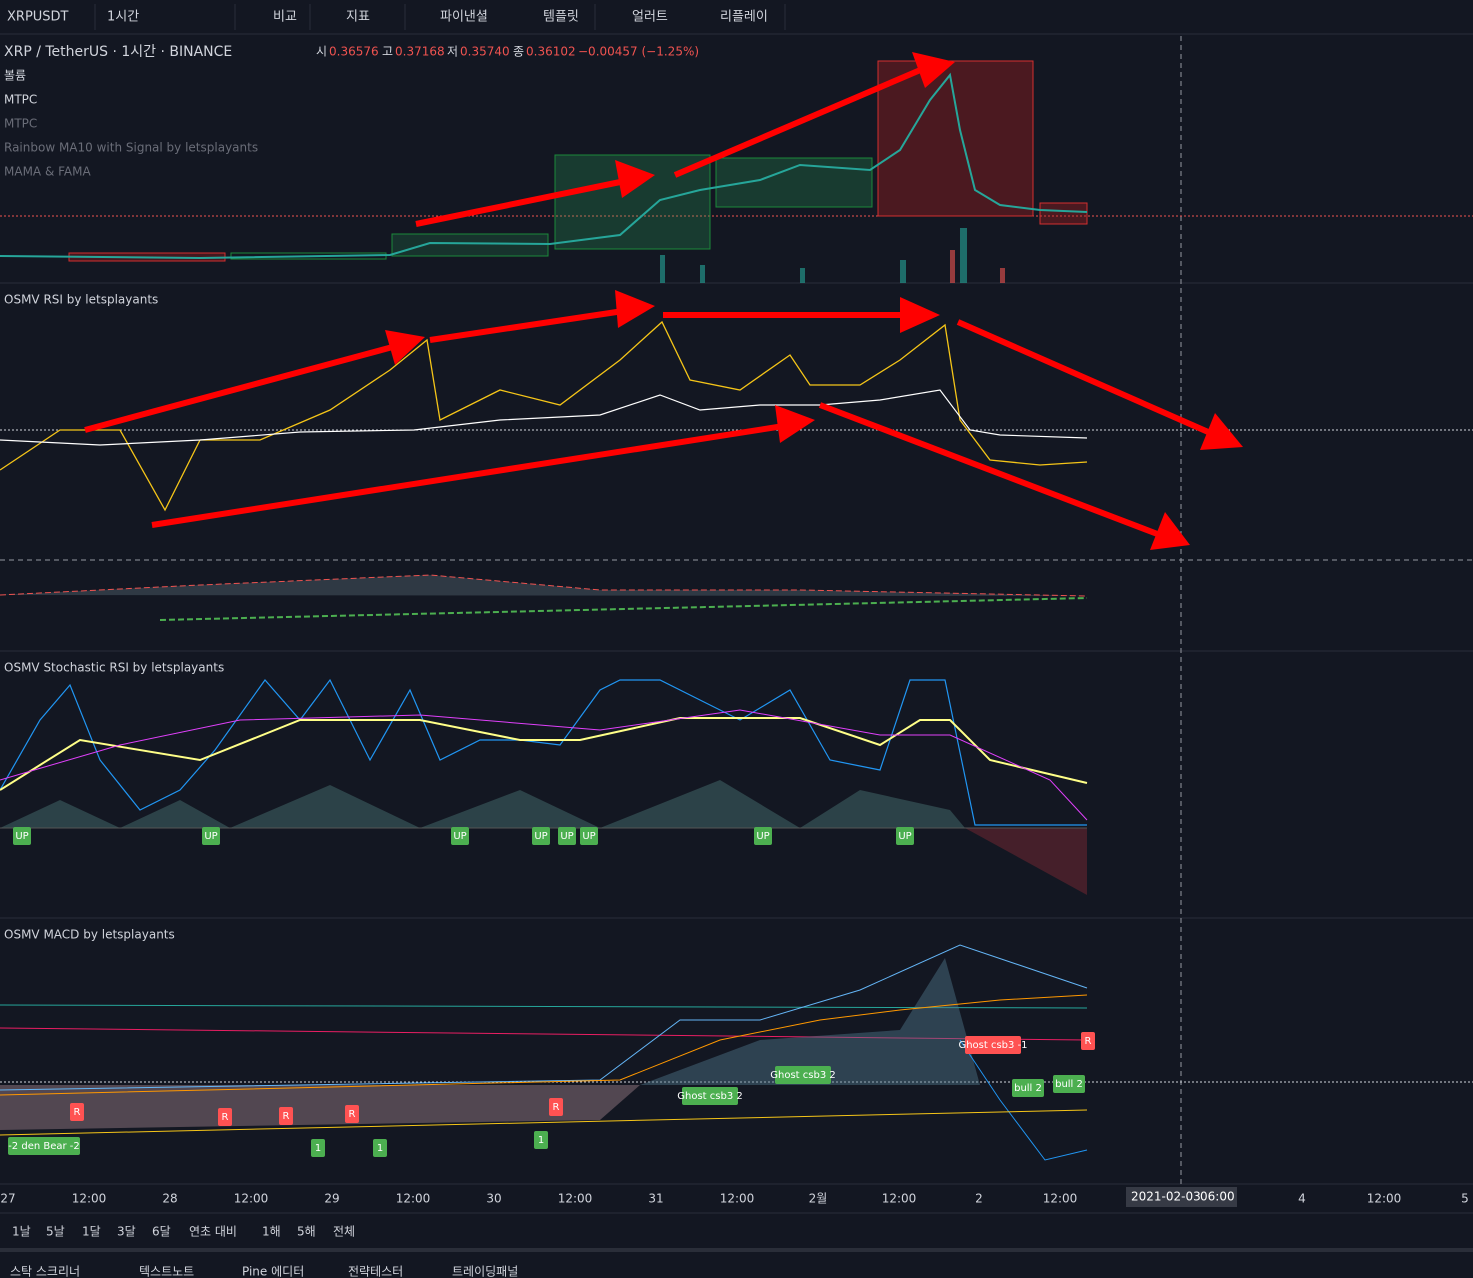 The height and width of the screenshot is (1278, 1473). What do you see at coordinates (131, 148) in the screenshot?
I see `indicator: Rainbow MA10 with Signal by letsplayants` at bounding box center [131, 148].